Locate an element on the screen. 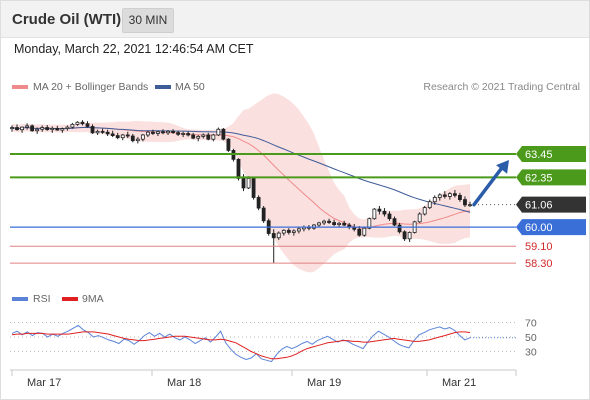  resistance-tag is located at coordinates (551, 154).